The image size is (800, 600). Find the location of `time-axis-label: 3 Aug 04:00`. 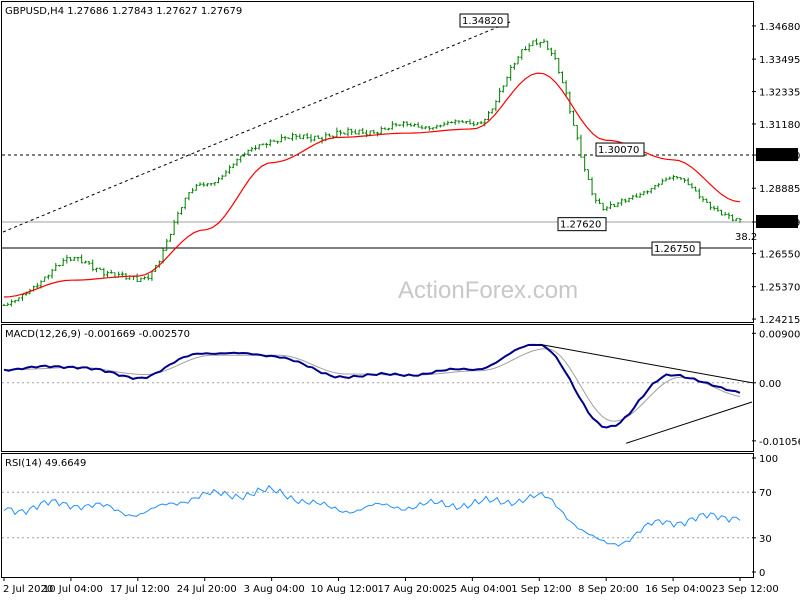

time-axis-label: 3 Aug 04:00 is located at coordinates (274, 589).